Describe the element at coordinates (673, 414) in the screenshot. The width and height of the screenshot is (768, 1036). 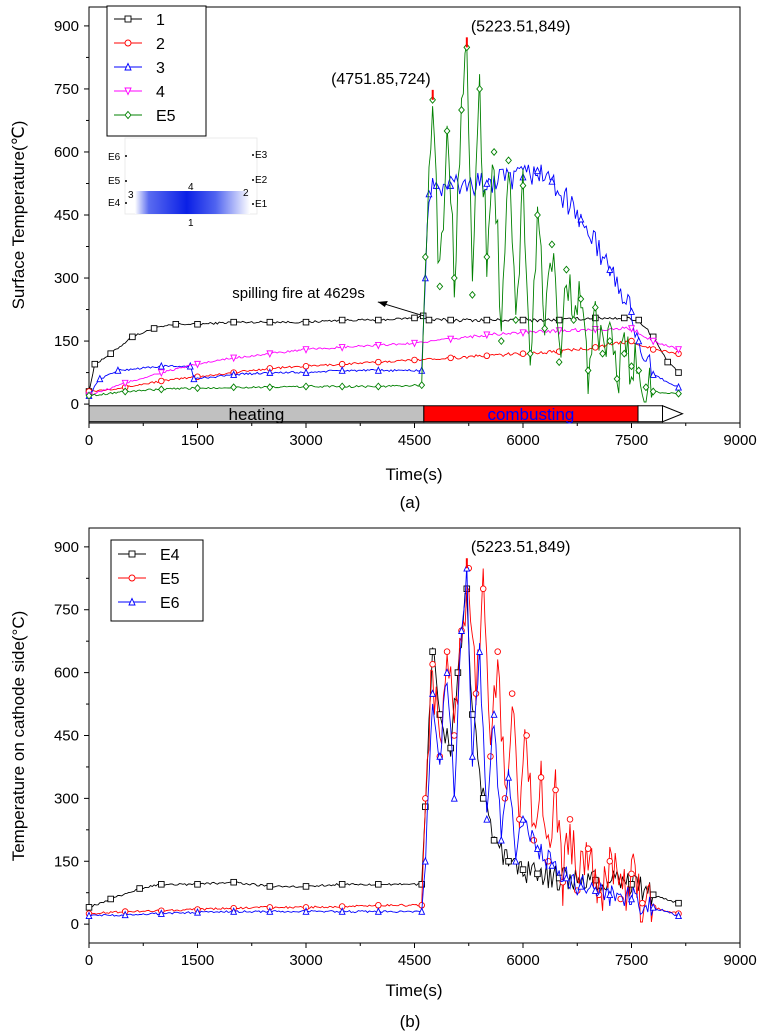
I see `phase-bar-arrow` at that location.